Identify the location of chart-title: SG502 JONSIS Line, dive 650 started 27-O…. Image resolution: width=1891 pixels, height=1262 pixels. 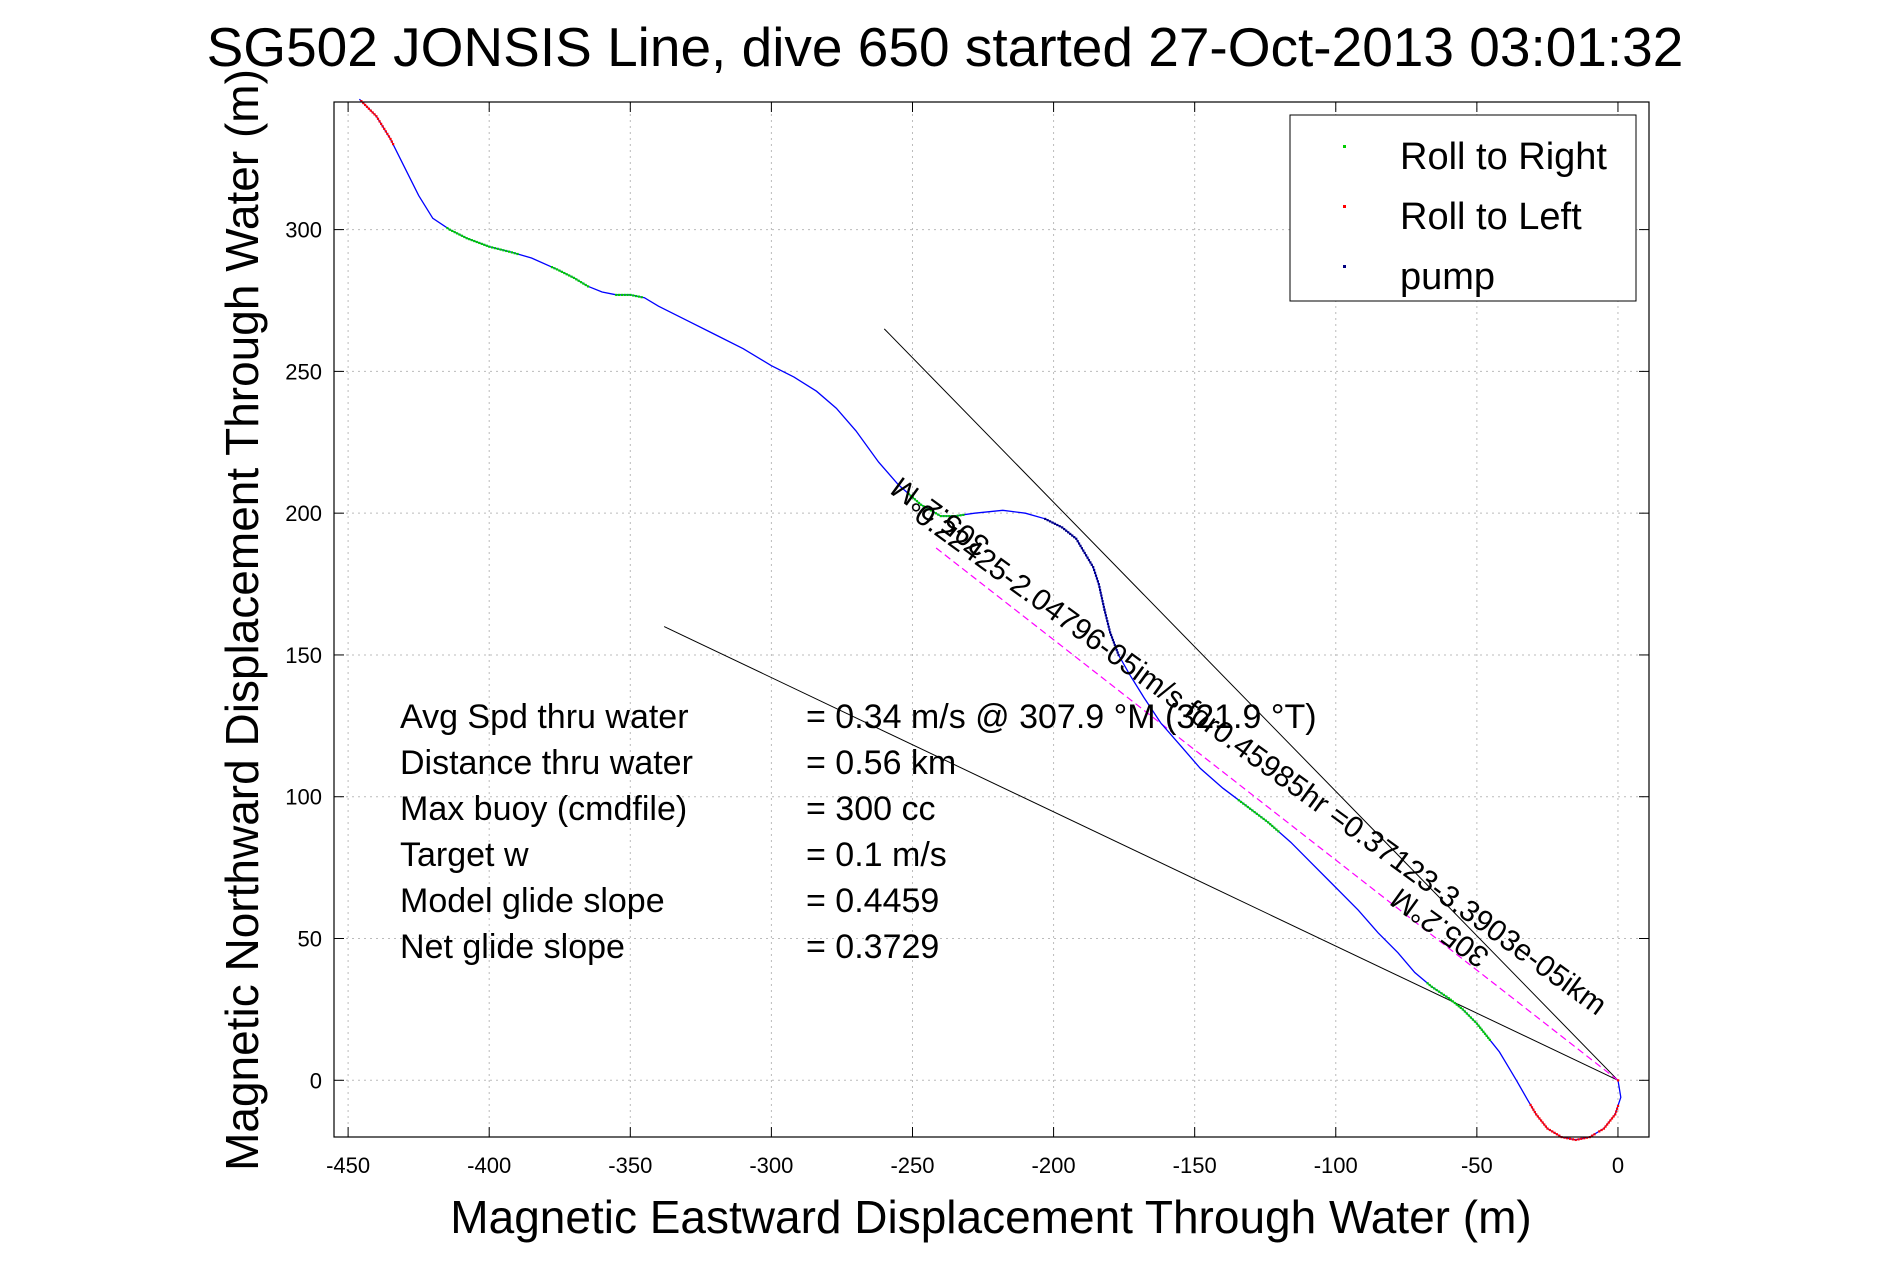
(945, 47).